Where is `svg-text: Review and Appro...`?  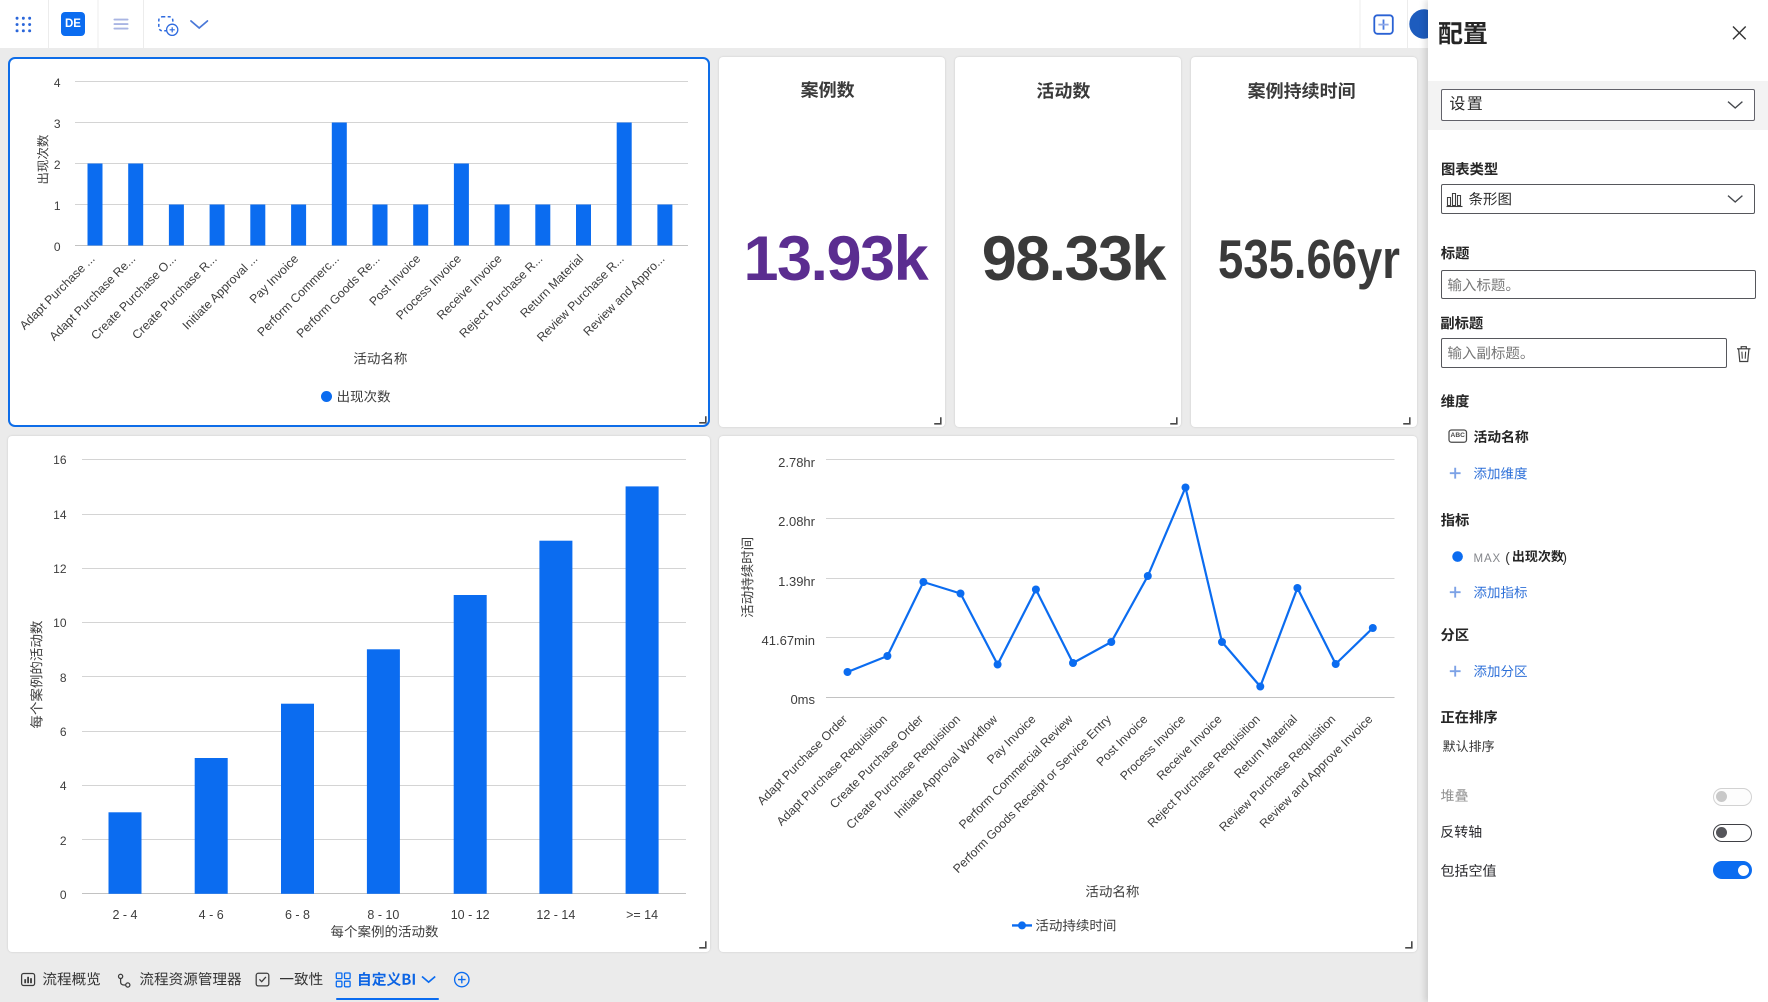 svg-text: Review and Appro... is located at coordinates (623, 295).